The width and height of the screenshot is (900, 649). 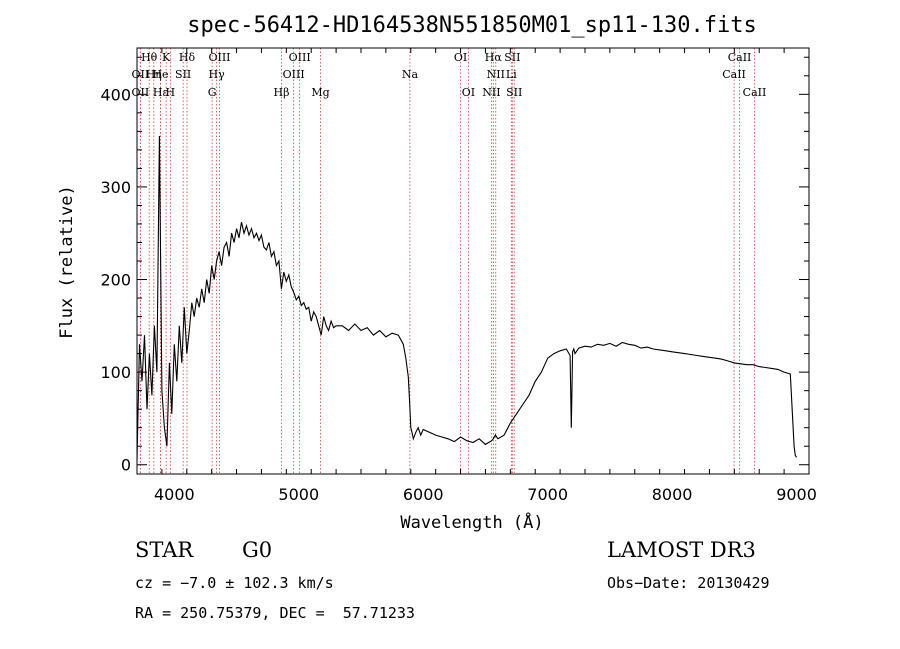 I want to click on spectral-line-label: H, so click(x=171, y=92).